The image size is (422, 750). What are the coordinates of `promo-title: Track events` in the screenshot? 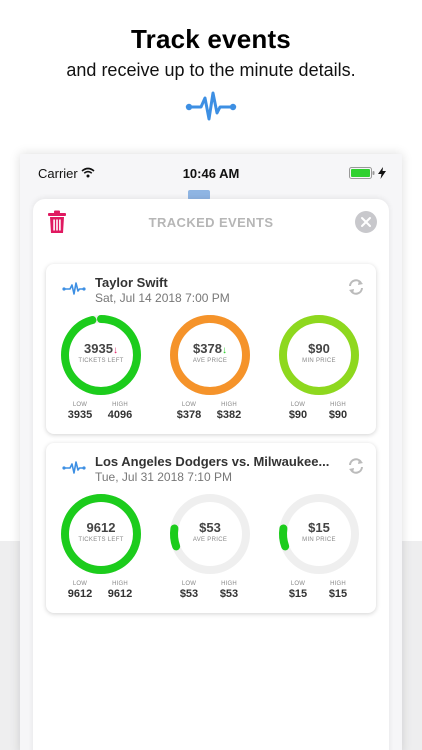 It's located at (211, 39).